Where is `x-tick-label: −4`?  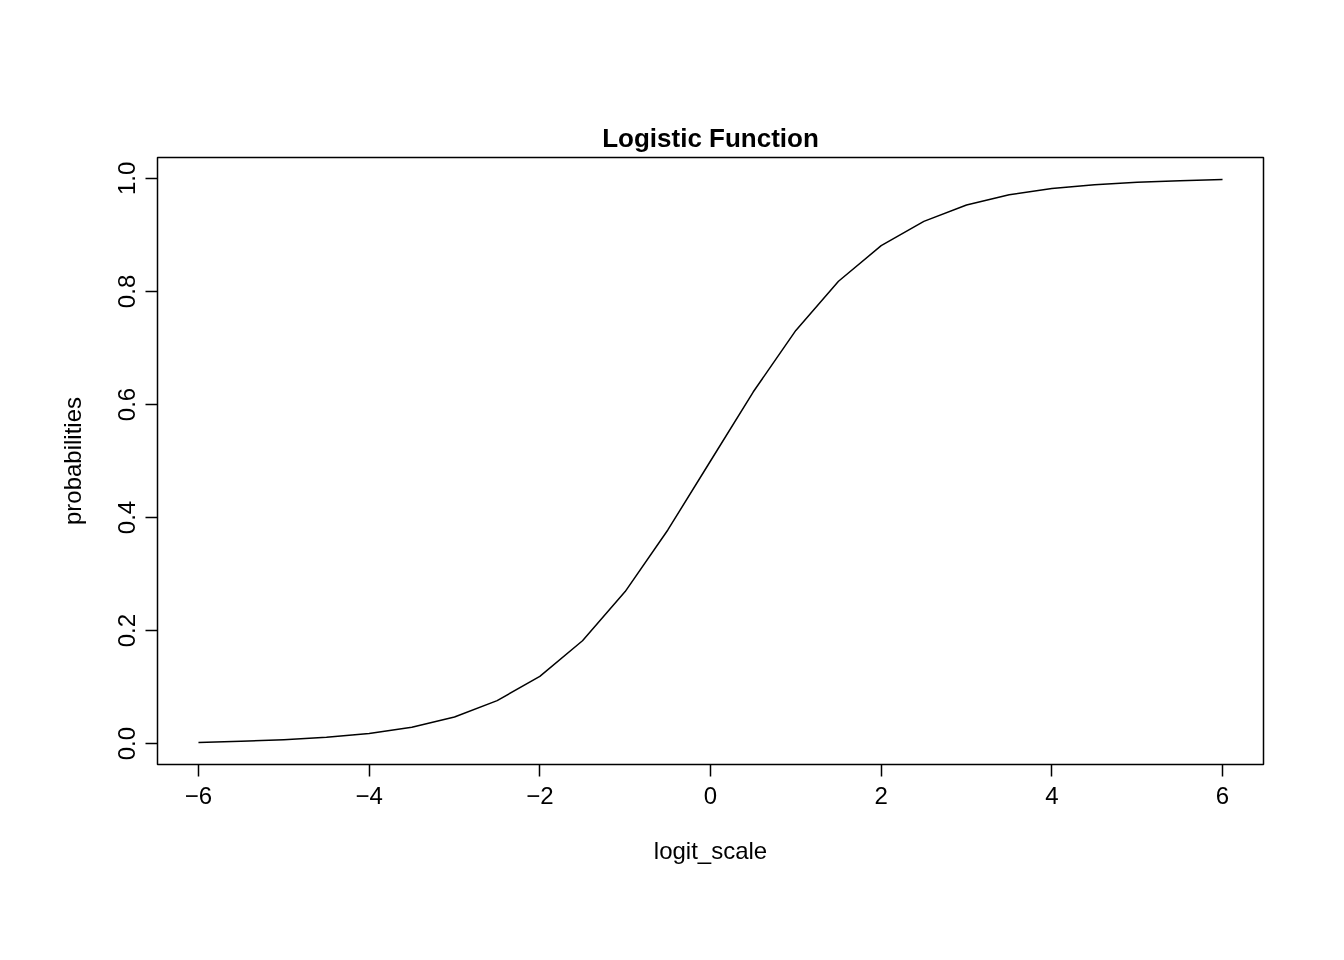 x-tick-label: −4 is located at coordinates (369, 795).